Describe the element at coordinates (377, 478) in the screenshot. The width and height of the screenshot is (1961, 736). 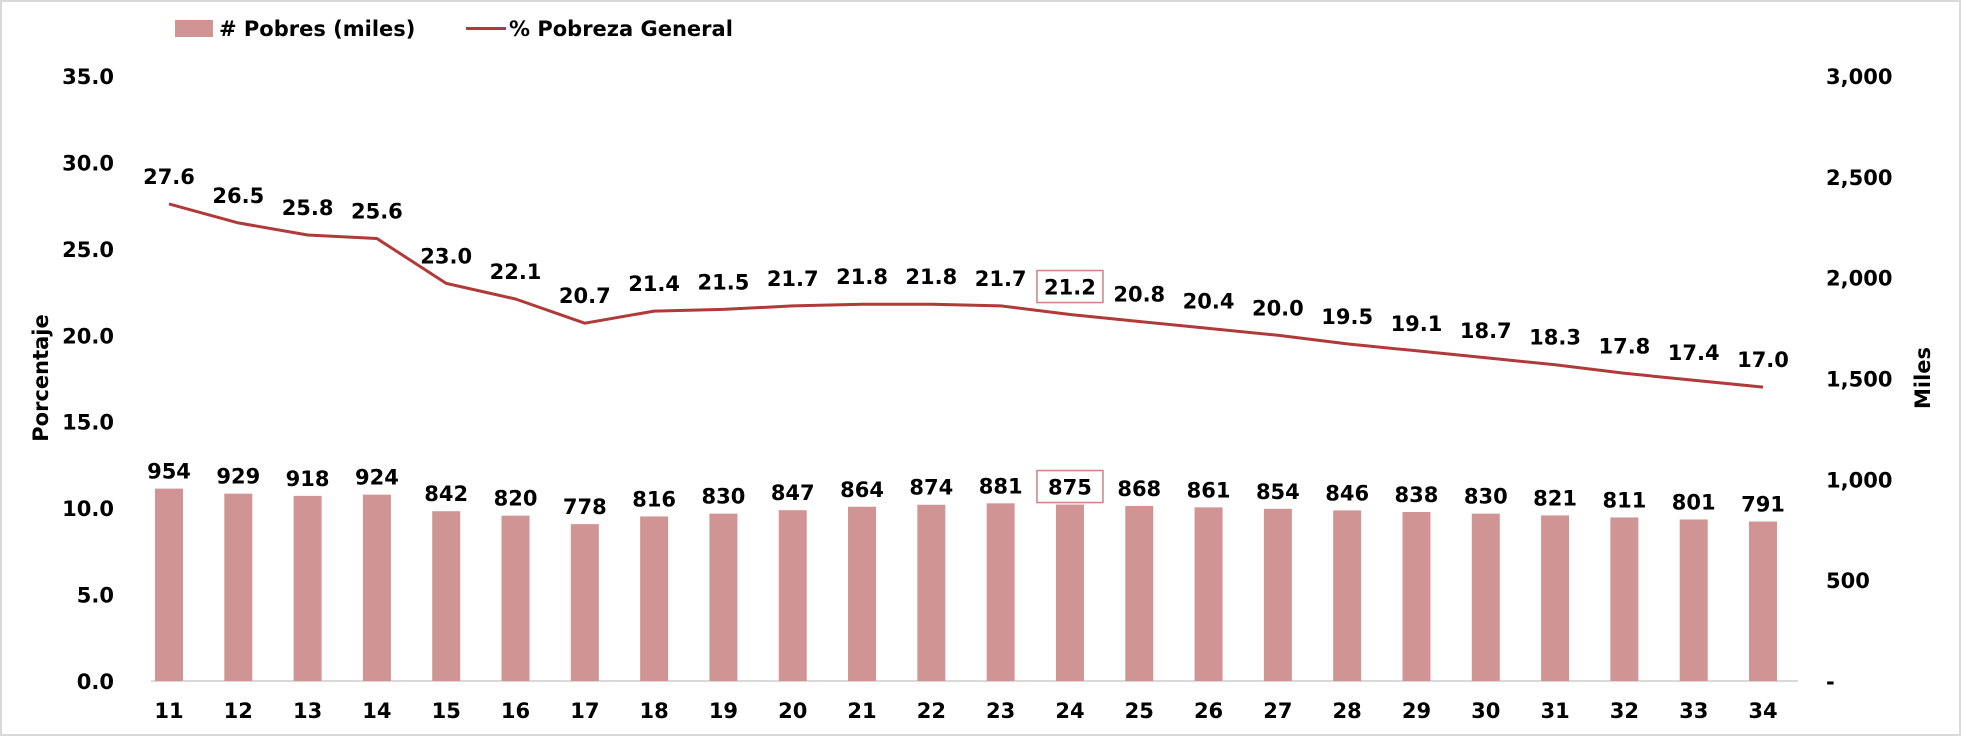
I see `bar-value-label: 924` at that location.